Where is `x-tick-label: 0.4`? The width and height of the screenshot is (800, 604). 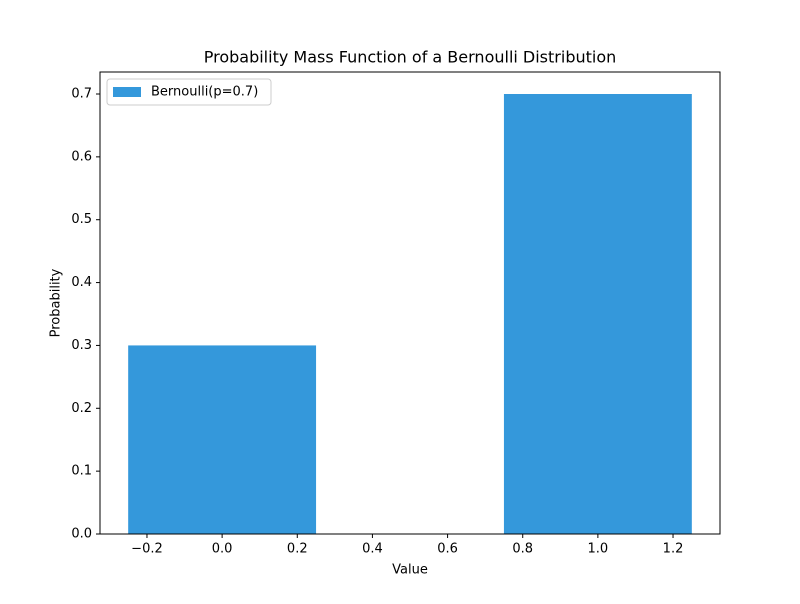
x-tick-label: 0.4 is located at coordinates (372, 549).